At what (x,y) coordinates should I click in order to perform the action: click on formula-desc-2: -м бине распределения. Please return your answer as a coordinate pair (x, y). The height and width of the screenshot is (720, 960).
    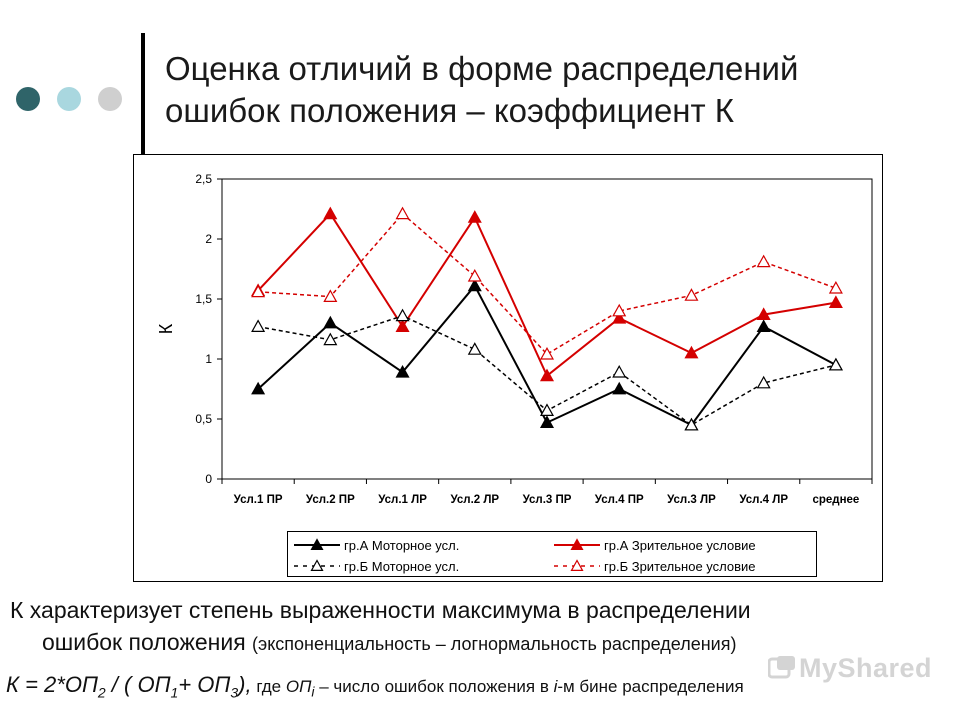
    Looking at the image, I should click on (650, 686).